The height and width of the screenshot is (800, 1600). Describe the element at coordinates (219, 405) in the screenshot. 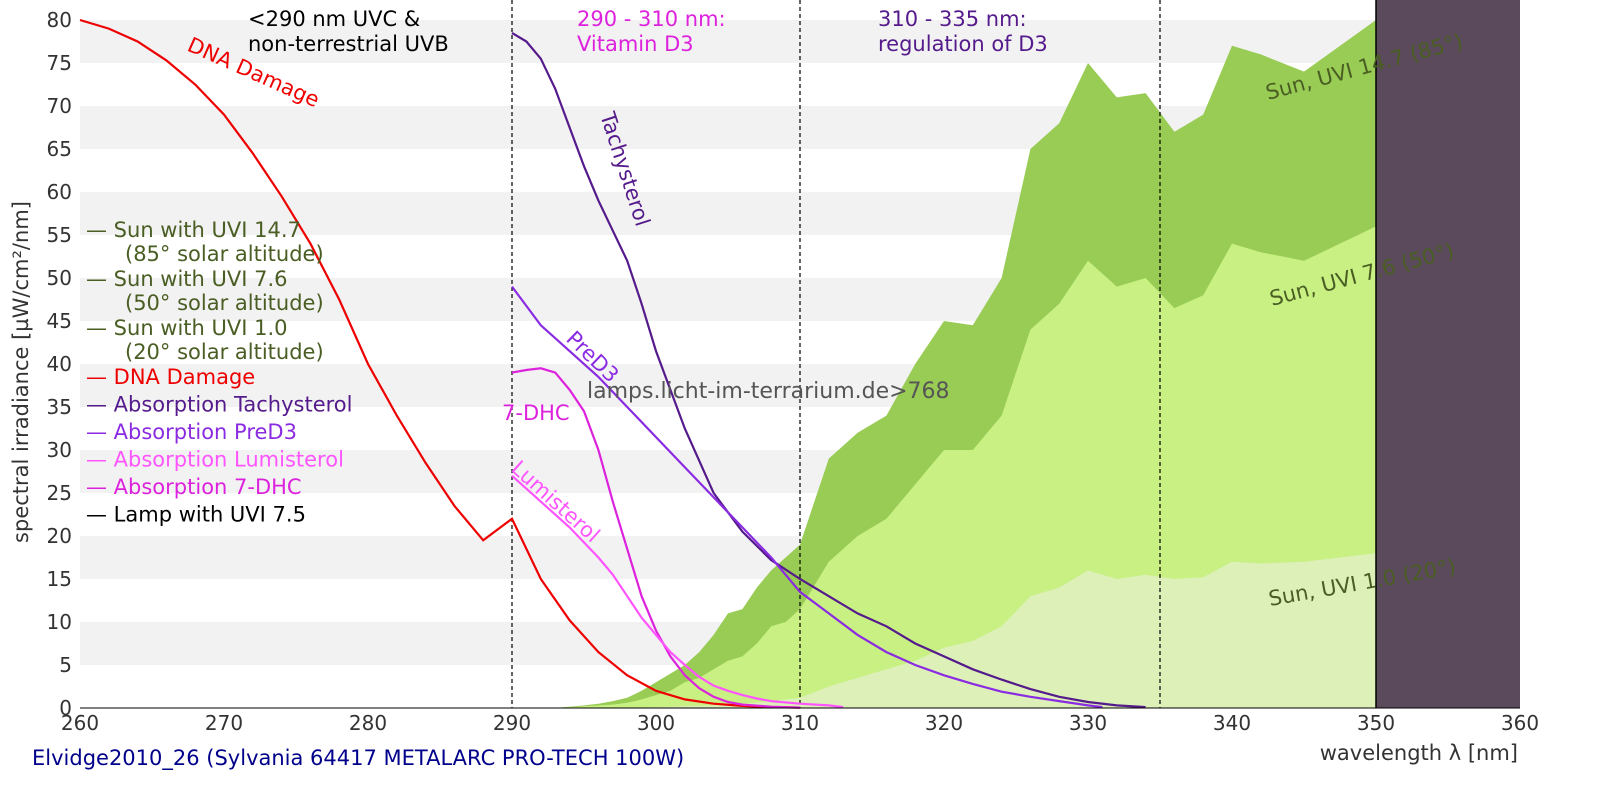

I see `legend-entry: — Absorption Tachysterol` at that location.